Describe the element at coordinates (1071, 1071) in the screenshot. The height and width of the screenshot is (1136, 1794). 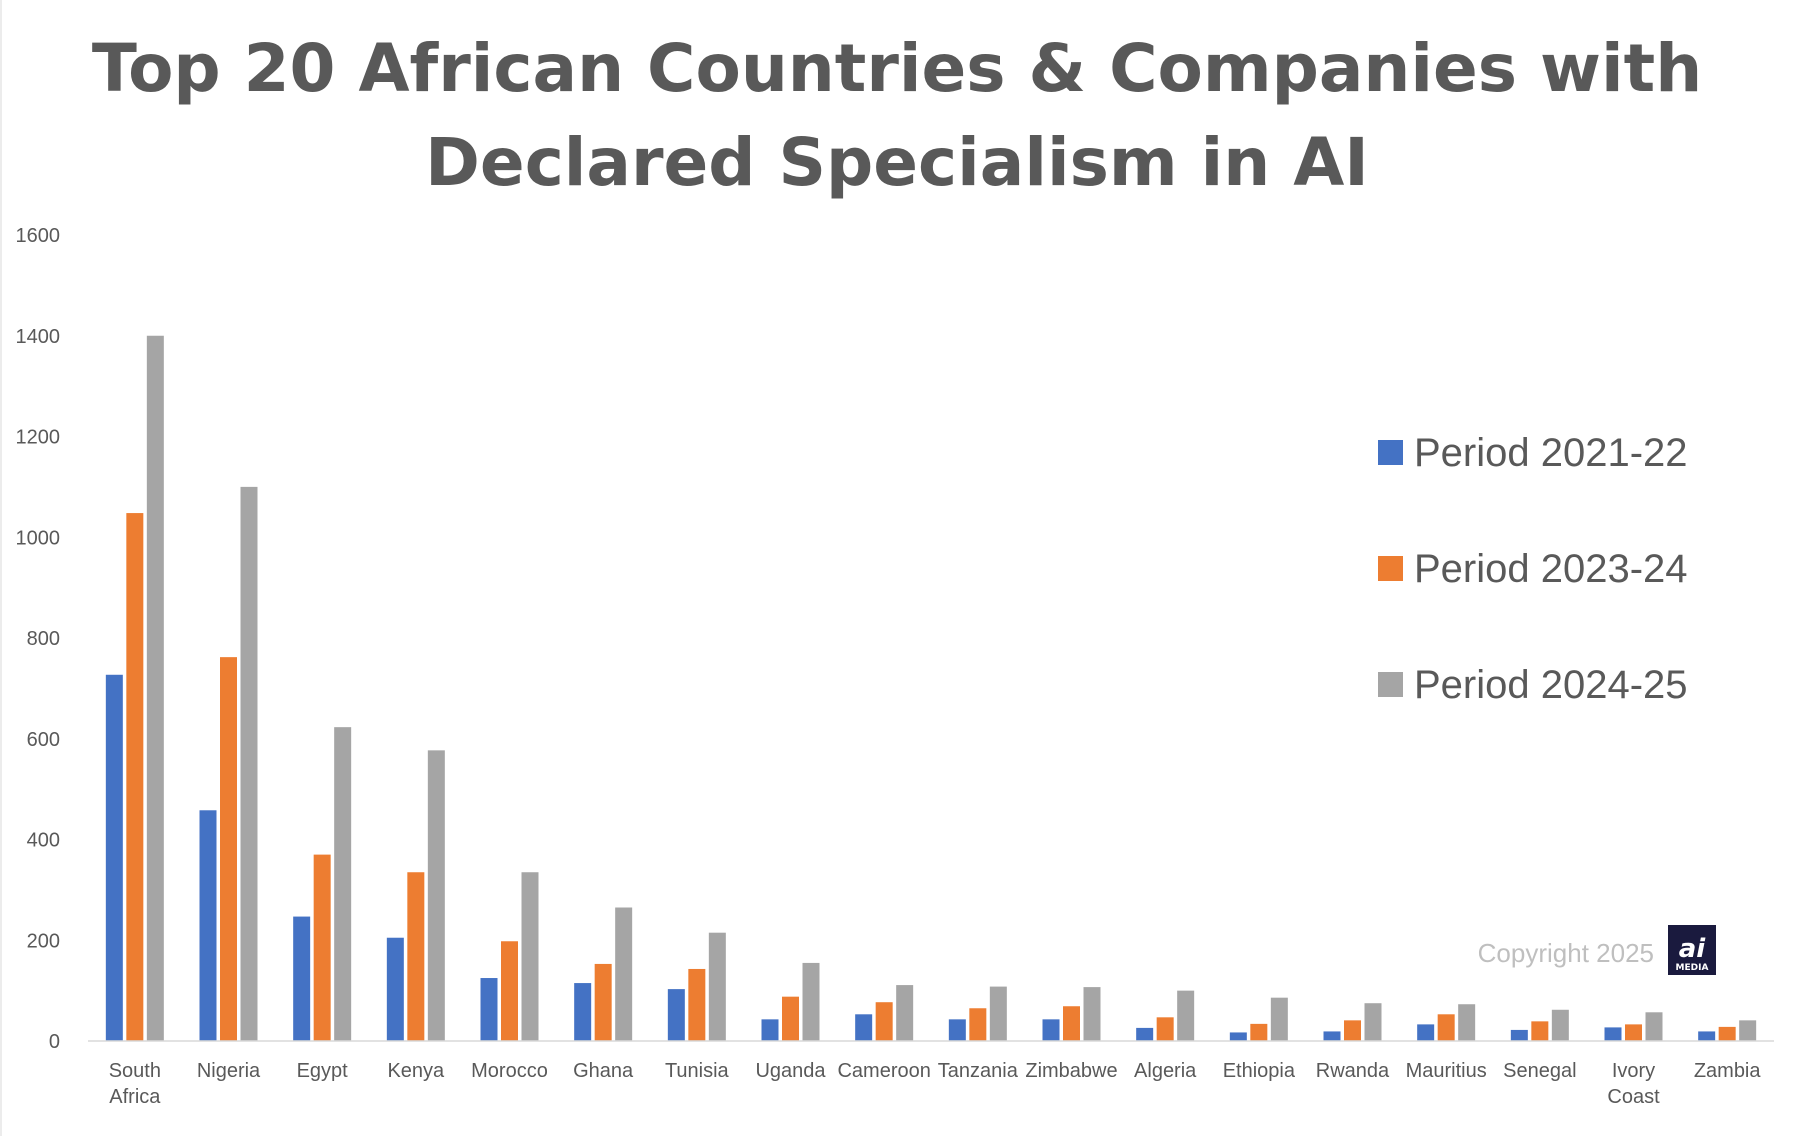
I see `x-tick-label: Zimbabwe` at that location.